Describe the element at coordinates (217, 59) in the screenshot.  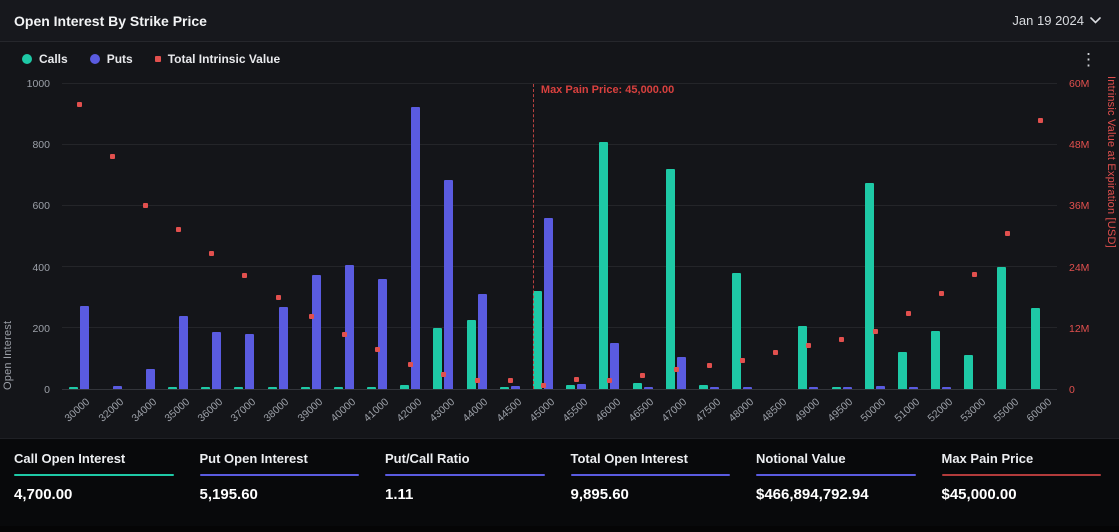
I see `legend-item-intrinsic: Total Intrinsic Value` at that location.